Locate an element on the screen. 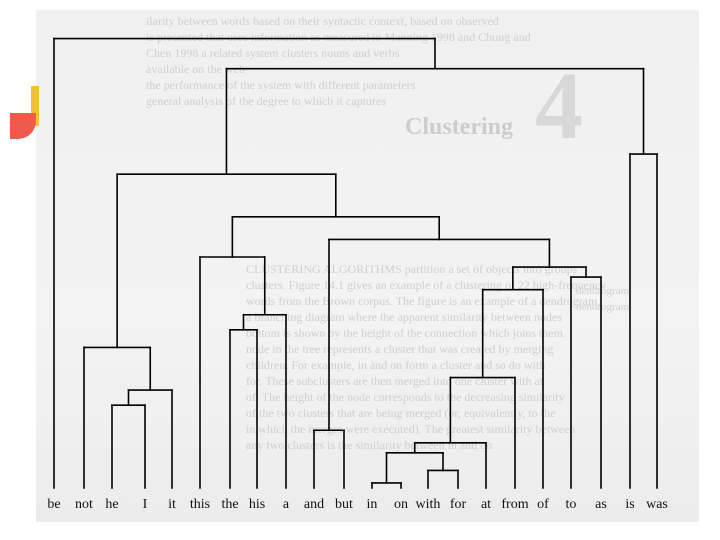 The image size is (720, 540). leaf-label-from: from is located at coordinates (514, 504).